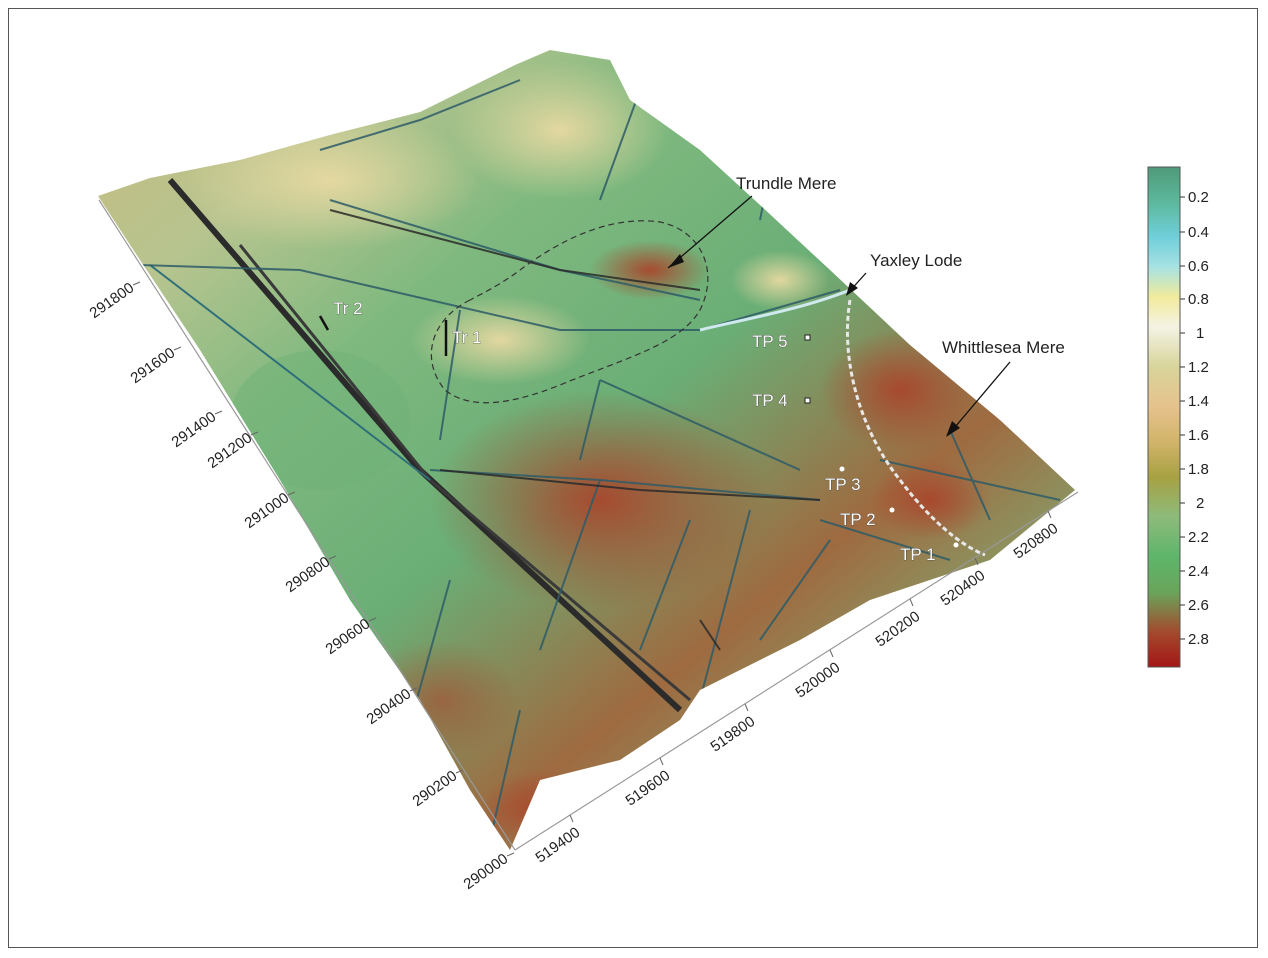 Image resolution: width=1268 pixels, height=958 pixels. Describe the element at coordinates (733, 734) in the screenshot. I see `easting-tick-519800: 519800` at that location.